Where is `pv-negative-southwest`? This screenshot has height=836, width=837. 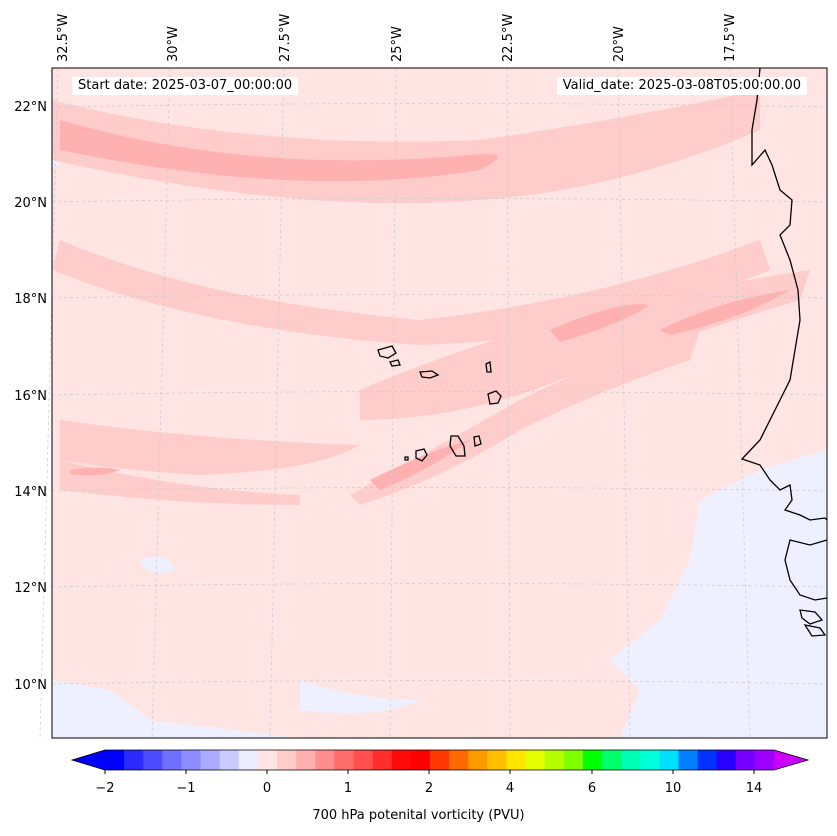 pv-negative-southwest is located at coordinates (176, 709).